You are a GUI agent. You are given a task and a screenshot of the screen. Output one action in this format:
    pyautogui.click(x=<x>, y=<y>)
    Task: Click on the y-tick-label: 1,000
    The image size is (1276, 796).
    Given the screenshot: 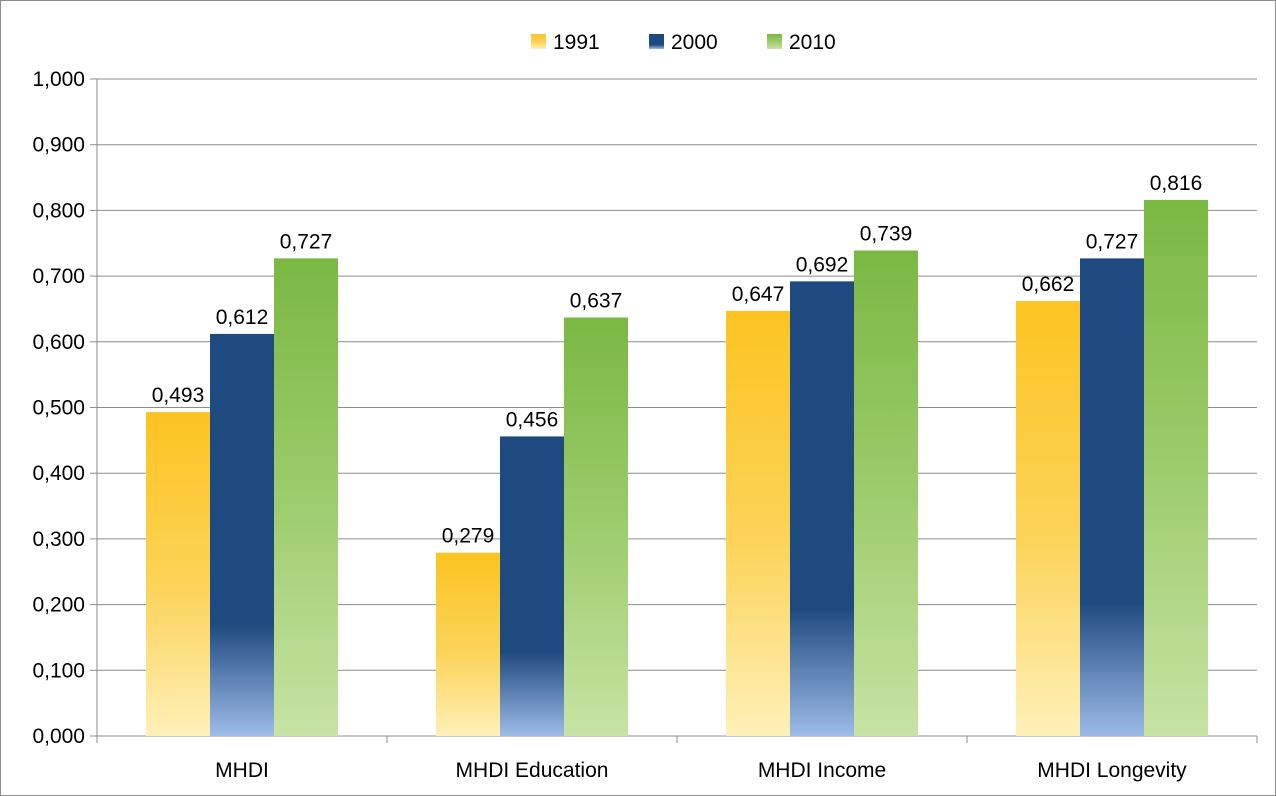 What is the action you would take?
    pyautogui.click(x=58, y=79)
    